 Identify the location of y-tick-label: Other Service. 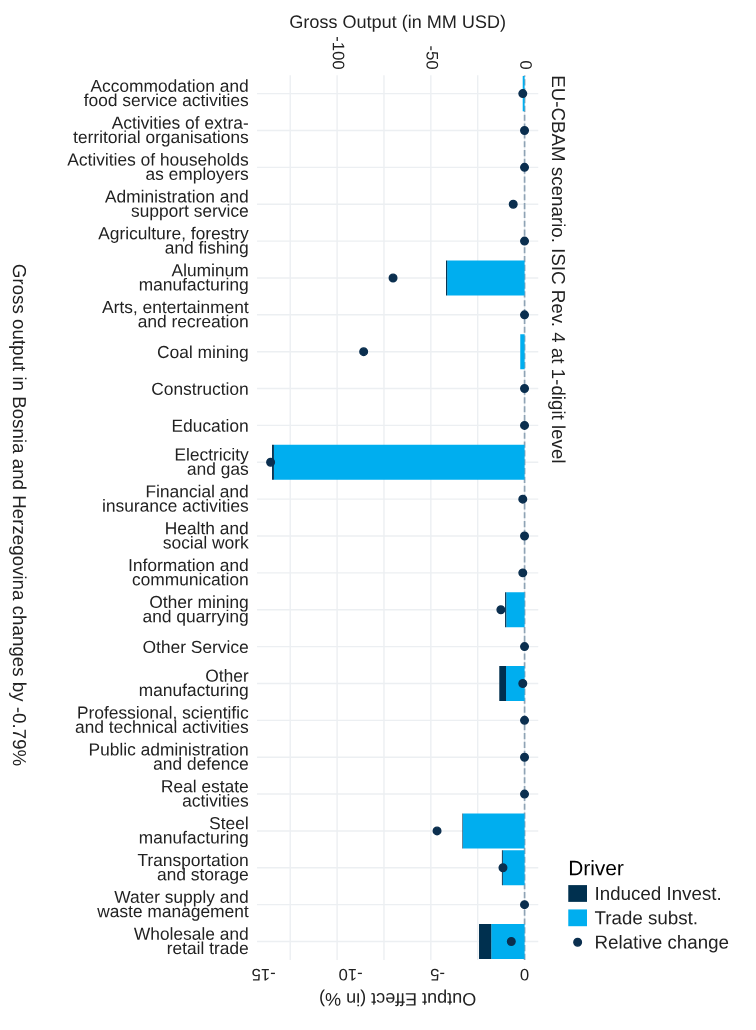
(195, 647).